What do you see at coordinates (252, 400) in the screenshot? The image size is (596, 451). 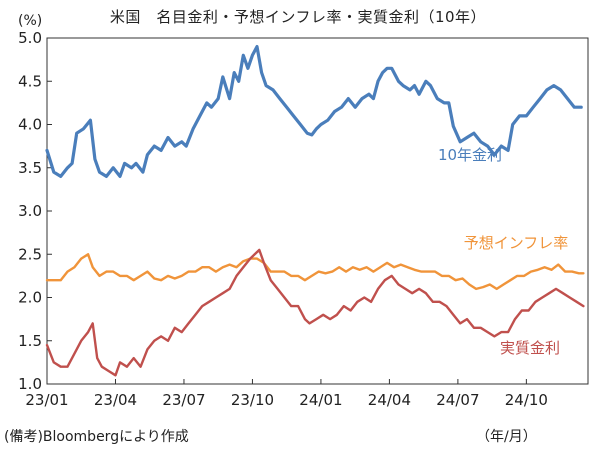 I see `x-tick-label: 23/10` at bounding box center [252, 400].